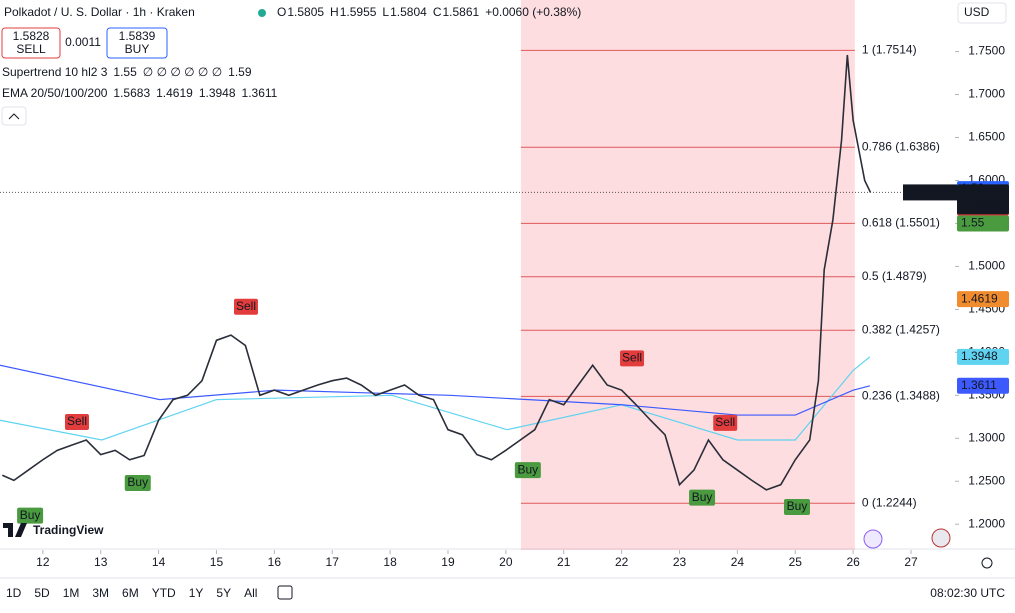  What do you see at coordinates (15, 530) in the screenshot?
I see `brand-logo` at bounding box center [15, 530].